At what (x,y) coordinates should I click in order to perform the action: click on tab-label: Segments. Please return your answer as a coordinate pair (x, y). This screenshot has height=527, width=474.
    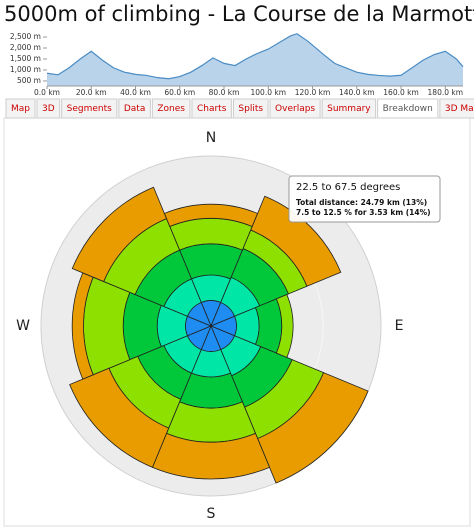
    Looking at the image, I should click on (90, 109).